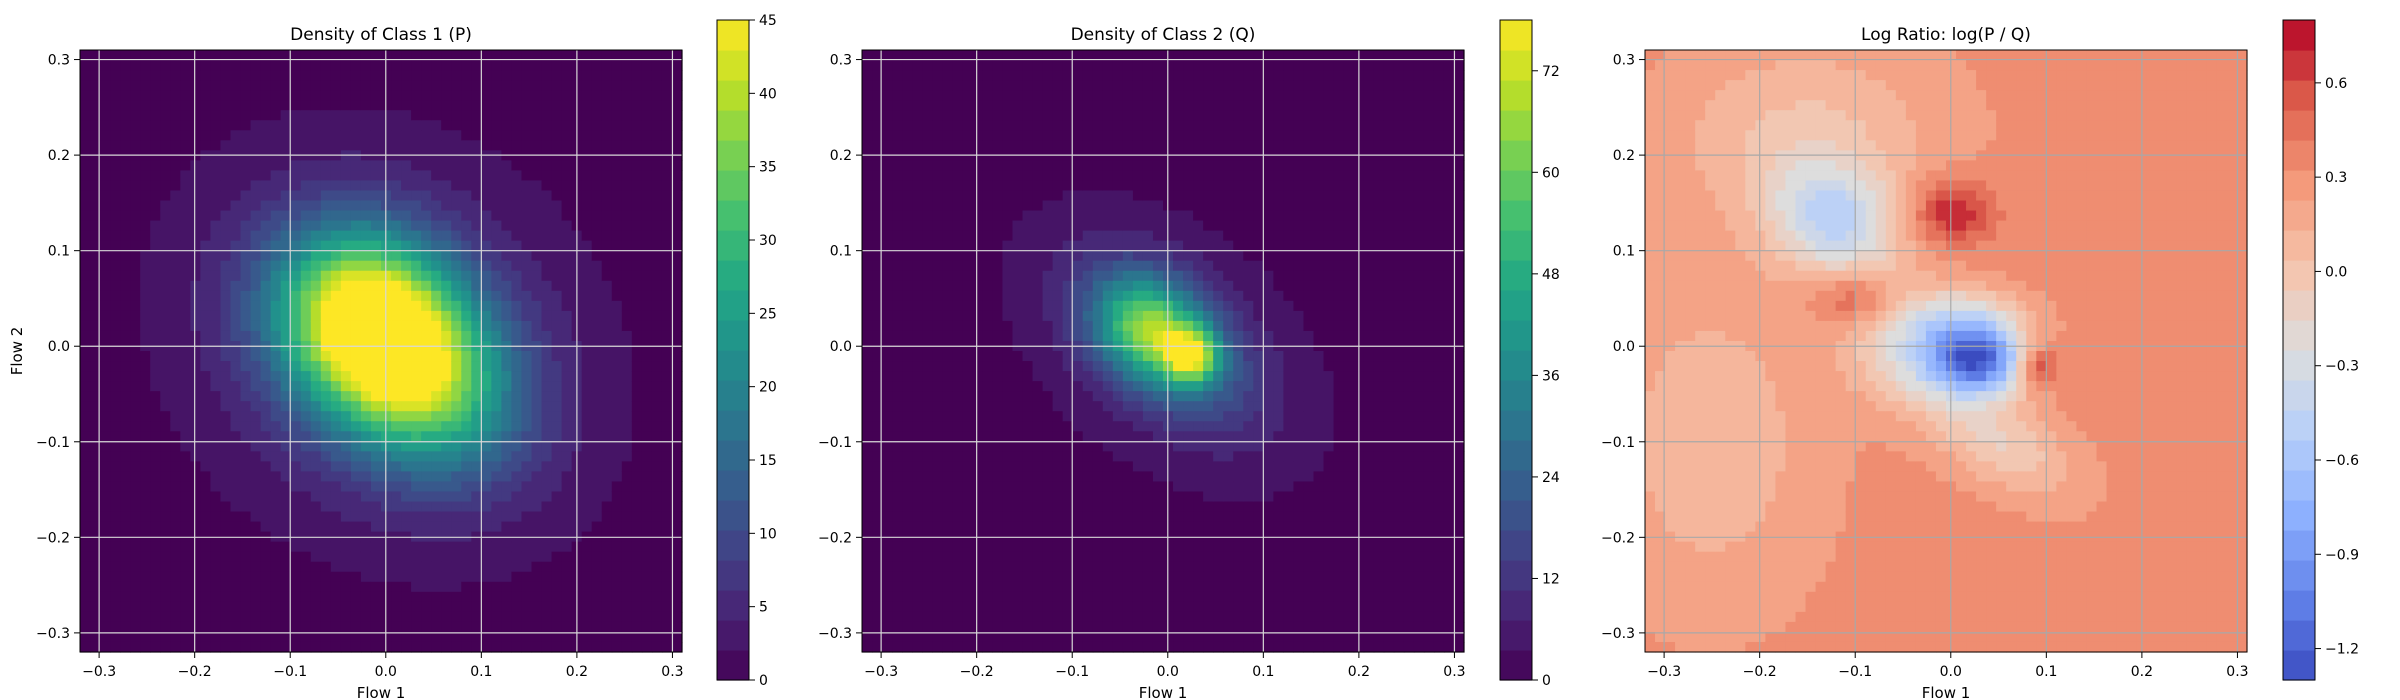 This screenshot has width=2400, height=700. What do you see at coordinates (733, 275) in the screenshot?
I see `colorbar-band` at bounding box center [733, 275].